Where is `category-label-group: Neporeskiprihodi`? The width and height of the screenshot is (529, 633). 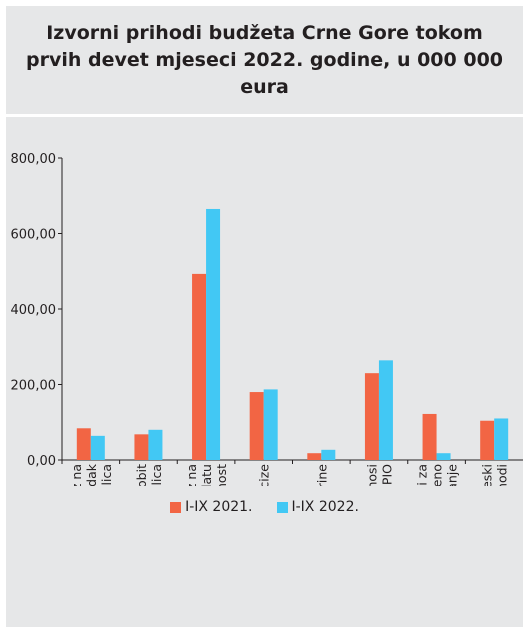 category-label-group: Neporeskiprihodi is located at coordinates (495, 475).